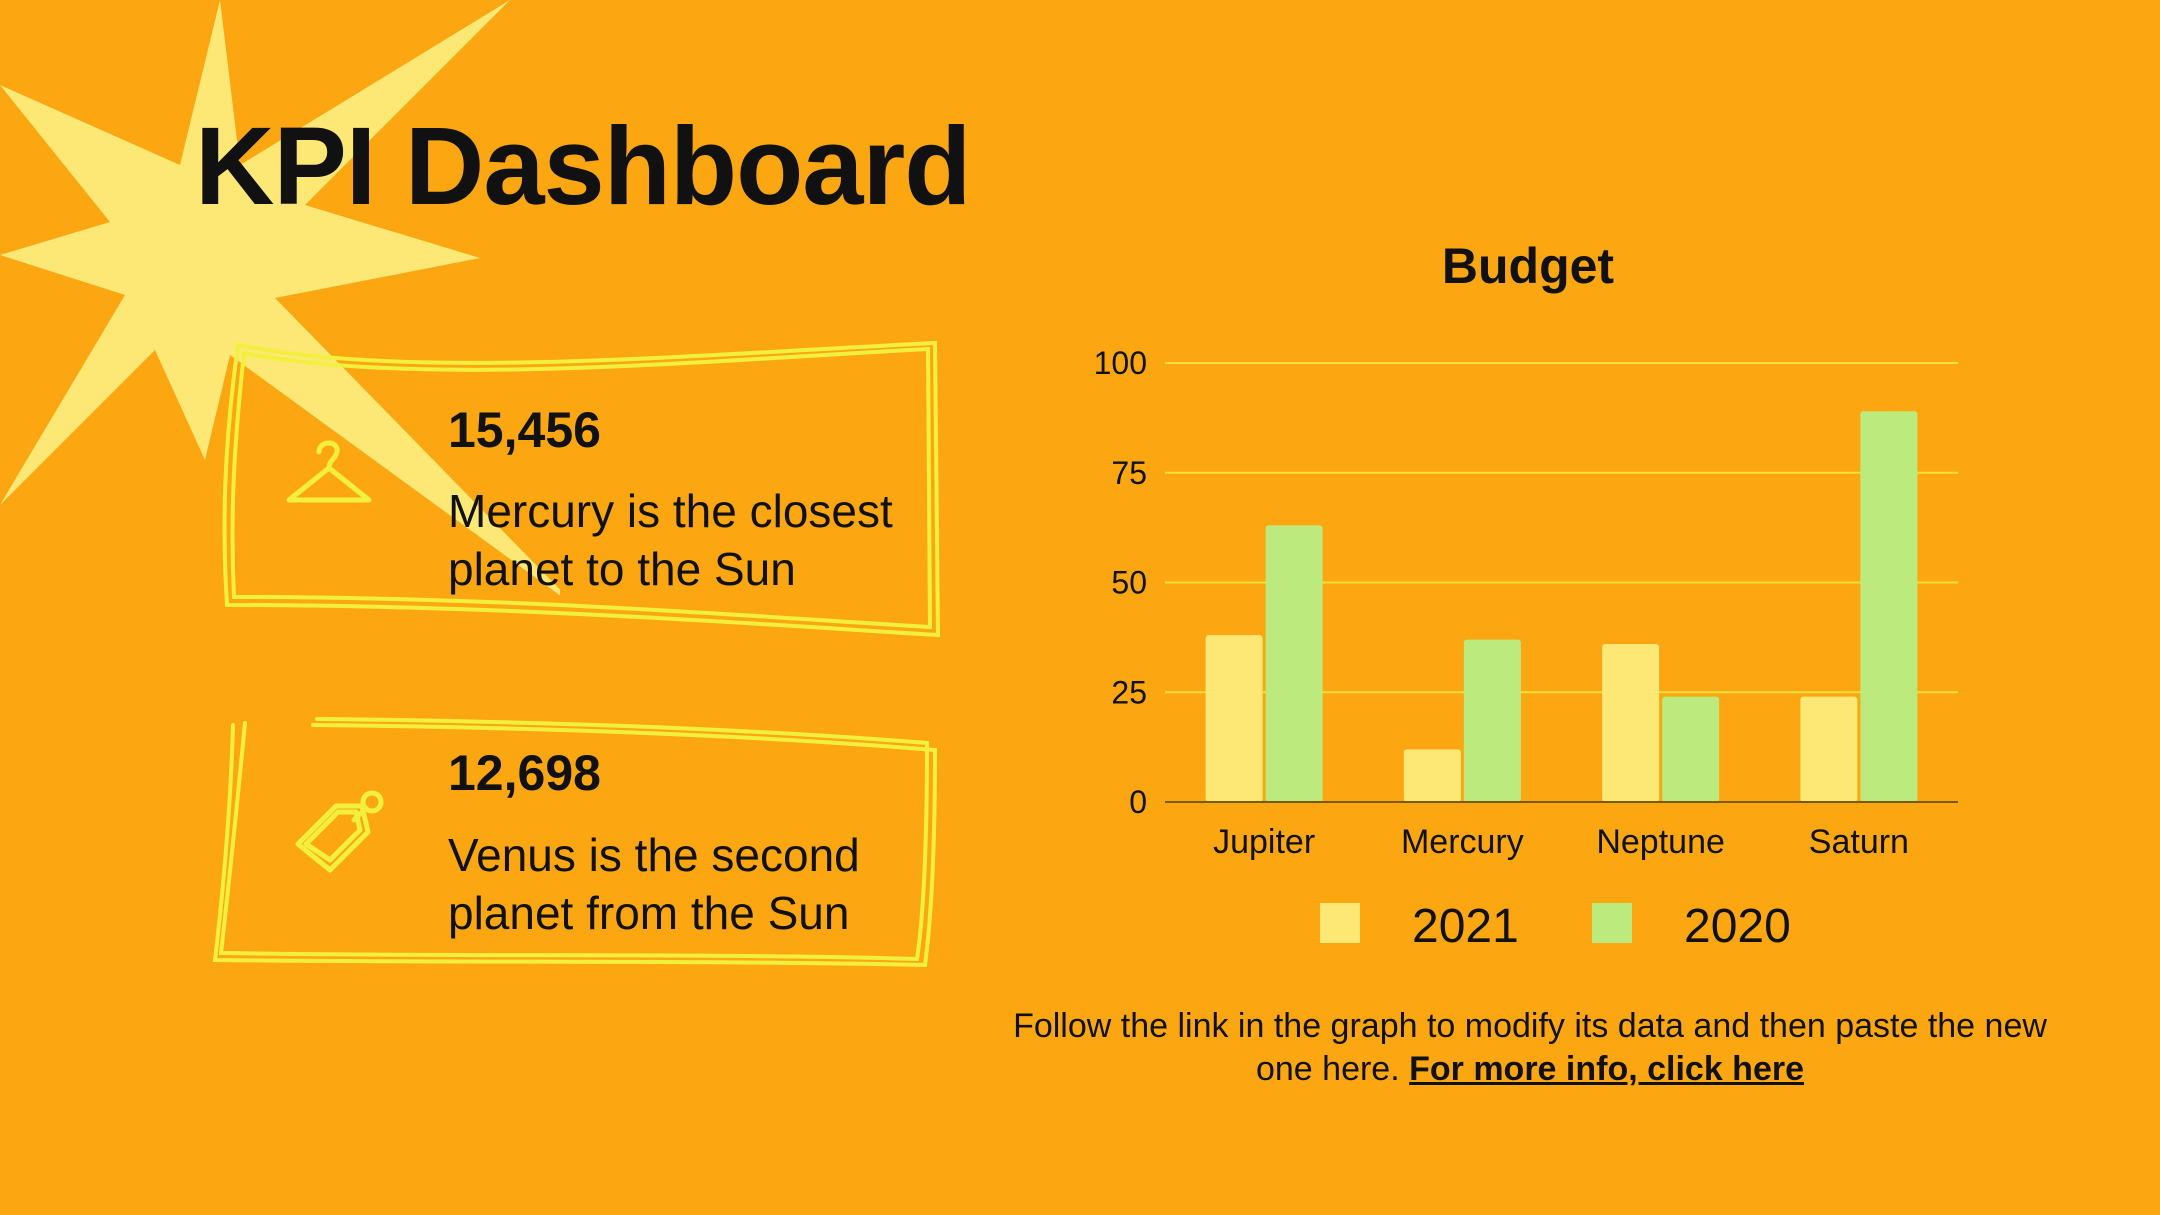  I want to click on more-info-link: For more info, click here, so click(1606, 1069).